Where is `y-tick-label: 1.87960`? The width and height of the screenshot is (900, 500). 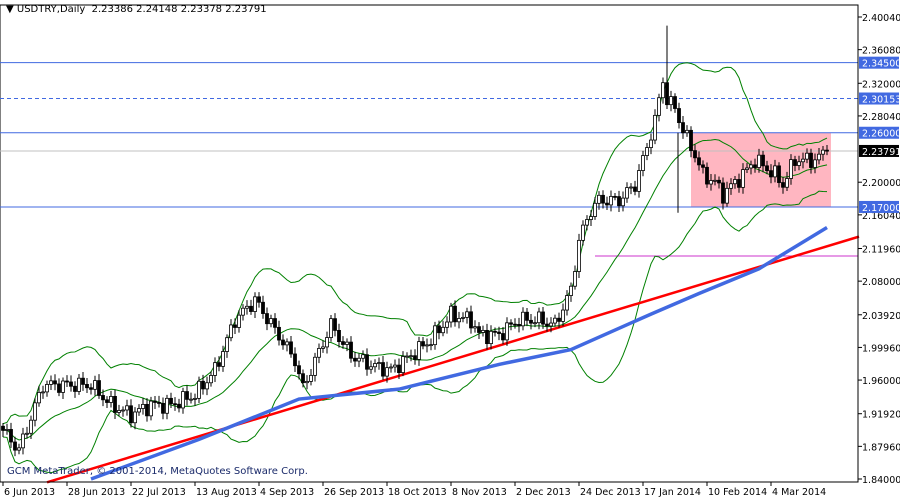
y-tick-label: 1.87960 is located at coordinates (881, 447).